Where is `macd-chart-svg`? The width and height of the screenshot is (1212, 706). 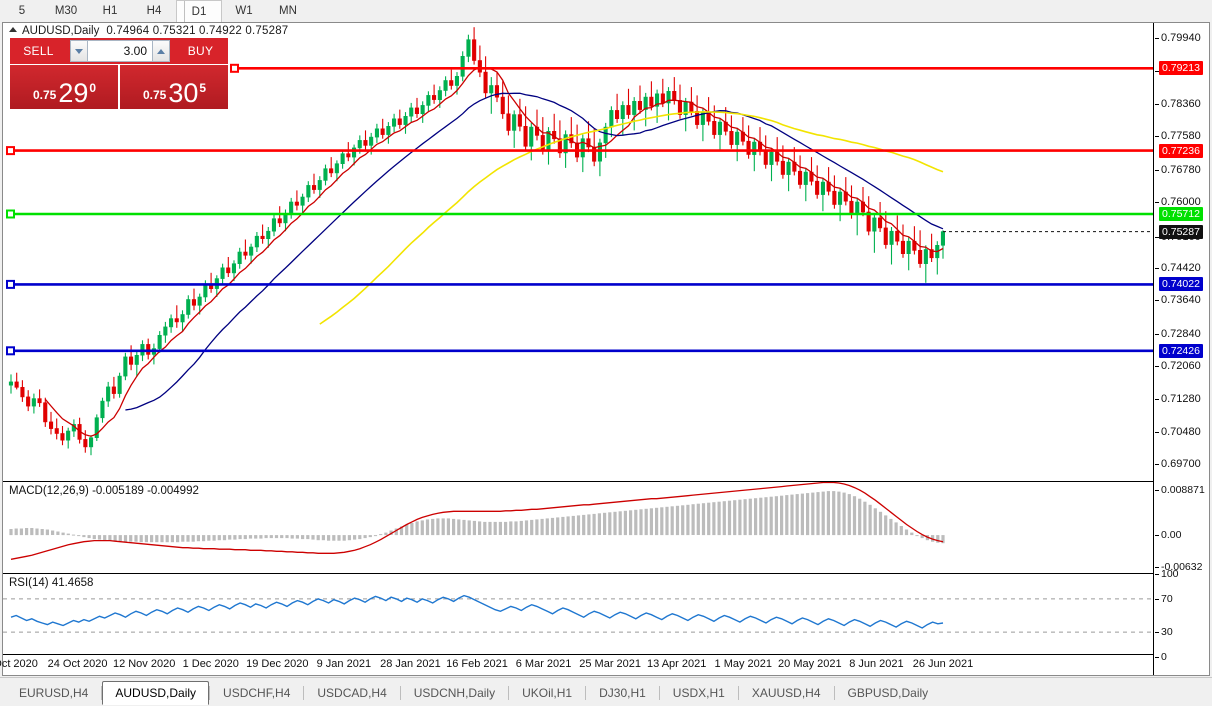 macd-chart-svg is located at coordinates (477, 521).